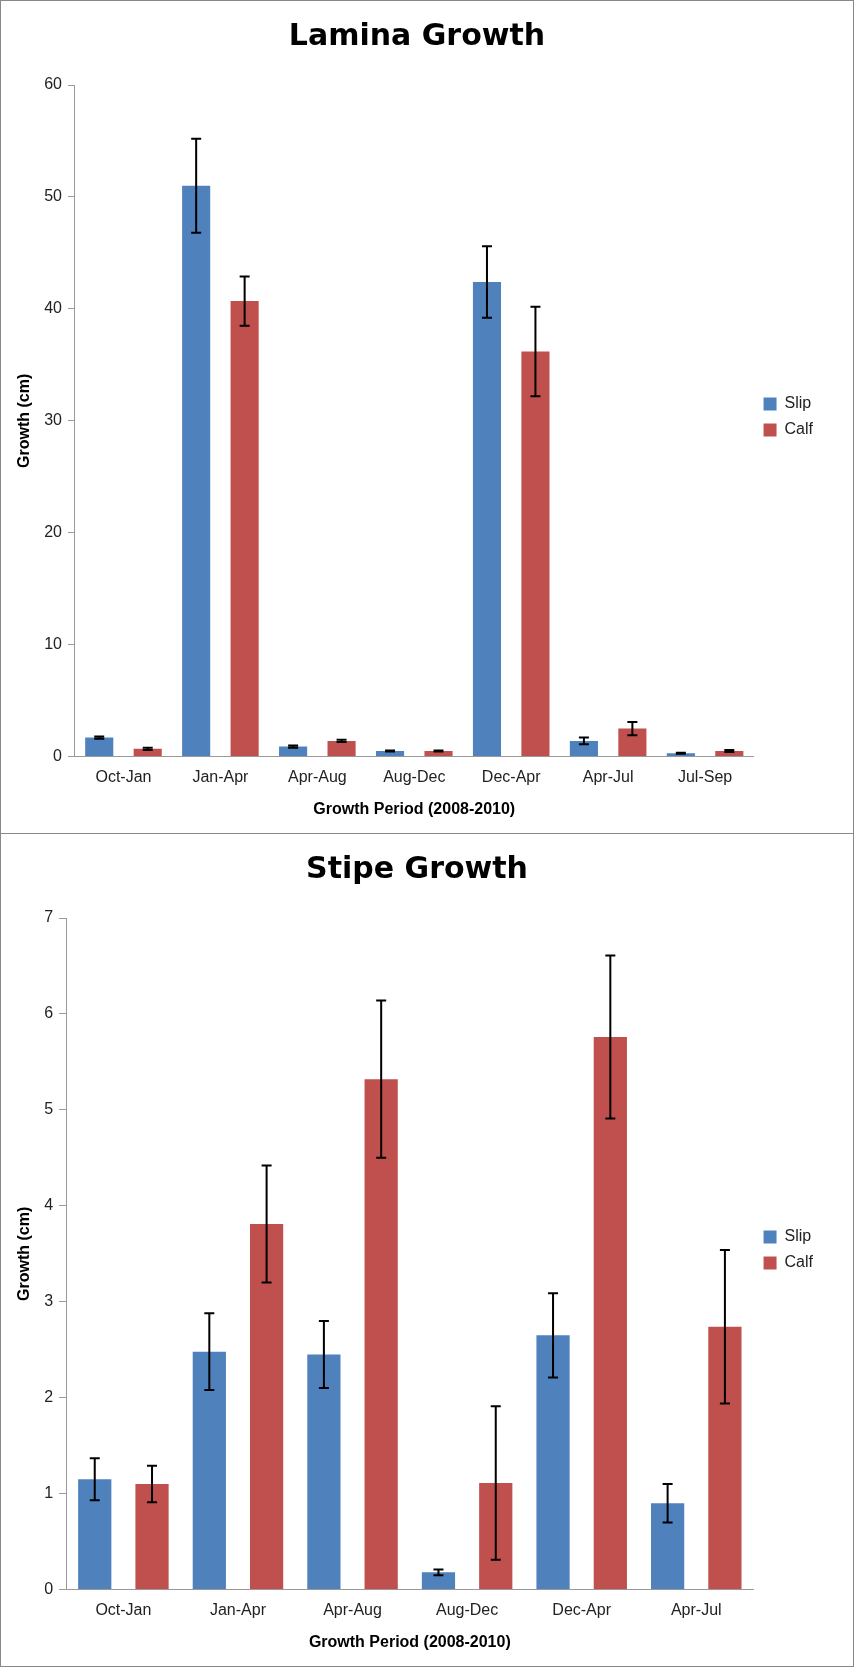 Image resolution: width=854 pixels, height=1669 pixels. Describe the element at coordinates (49, 1205) in the screenshot. I see `y-tick-label: 4` at that location.